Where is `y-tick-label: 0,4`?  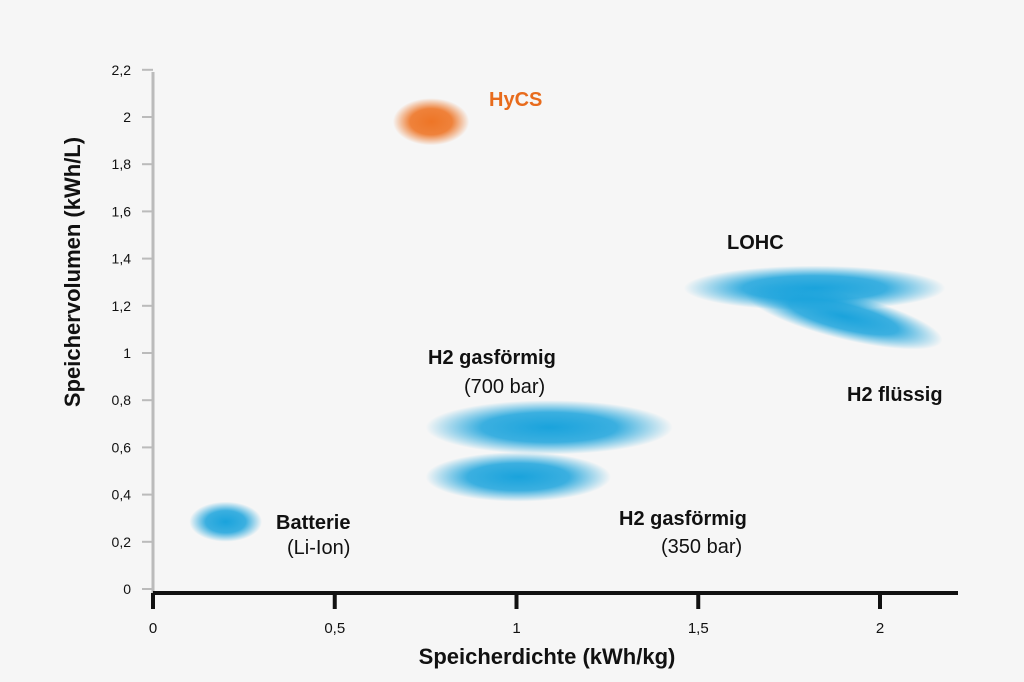 y-tick-label: 0,4 is located at coordinates (122, 495).